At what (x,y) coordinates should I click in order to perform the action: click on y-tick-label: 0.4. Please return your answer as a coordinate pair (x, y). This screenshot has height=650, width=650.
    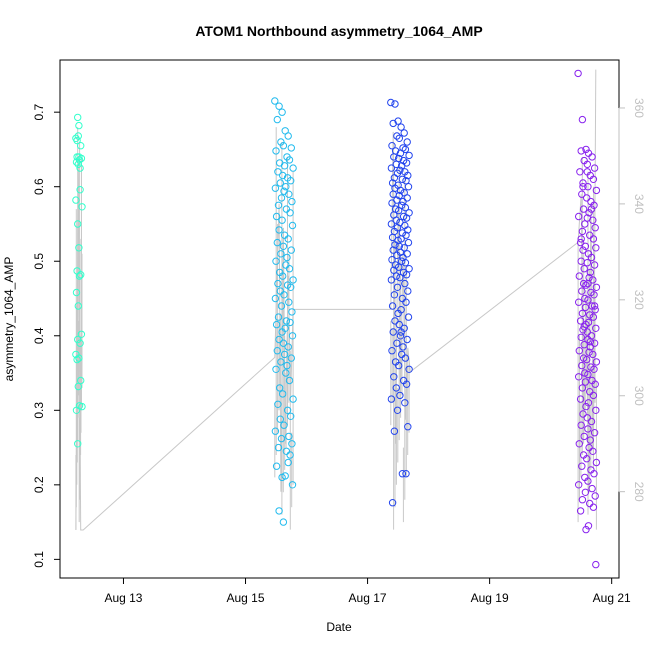
    Looking at the image, I should click on (39, 335).